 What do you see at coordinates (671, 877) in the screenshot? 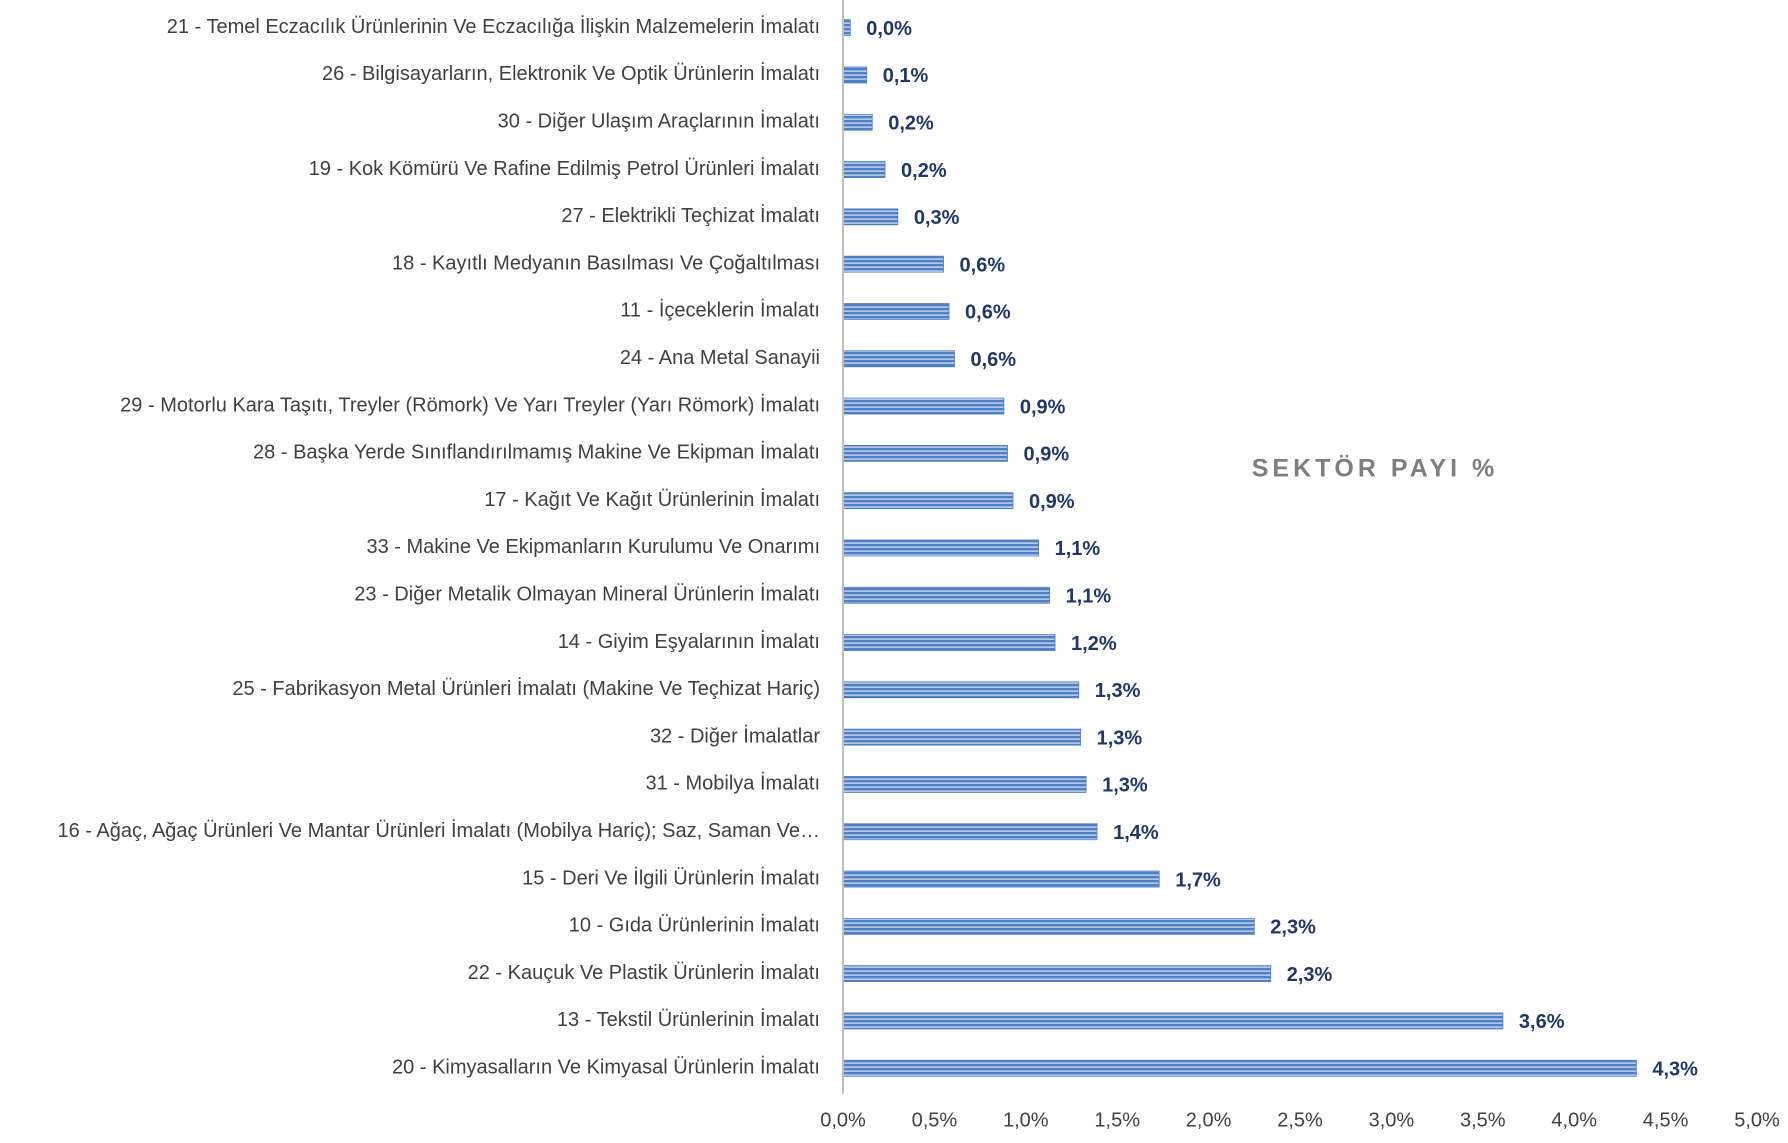
I see `y-tick-label: 15 - Deri Ve İlgili Ürünlerin İmalatı` at bounding box center [671, 877].